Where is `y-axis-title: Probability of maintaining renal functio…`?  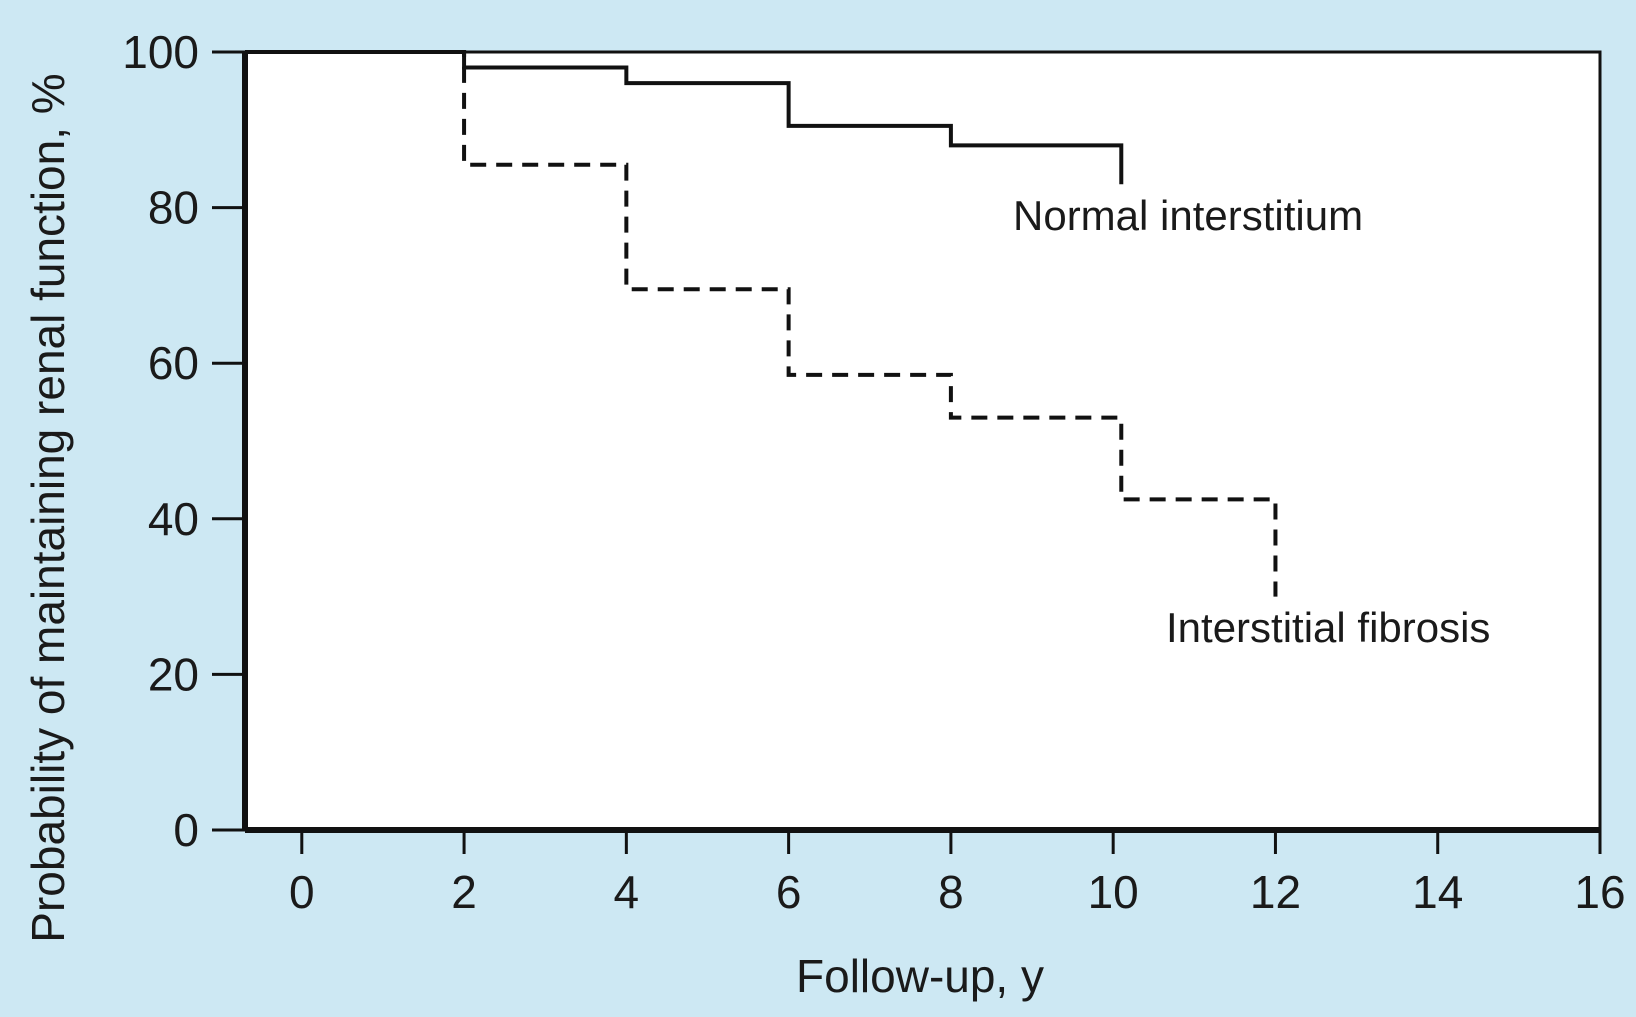 y-axis-title: Probability of maintaining renal functio… is located at coordinates (48, 507).